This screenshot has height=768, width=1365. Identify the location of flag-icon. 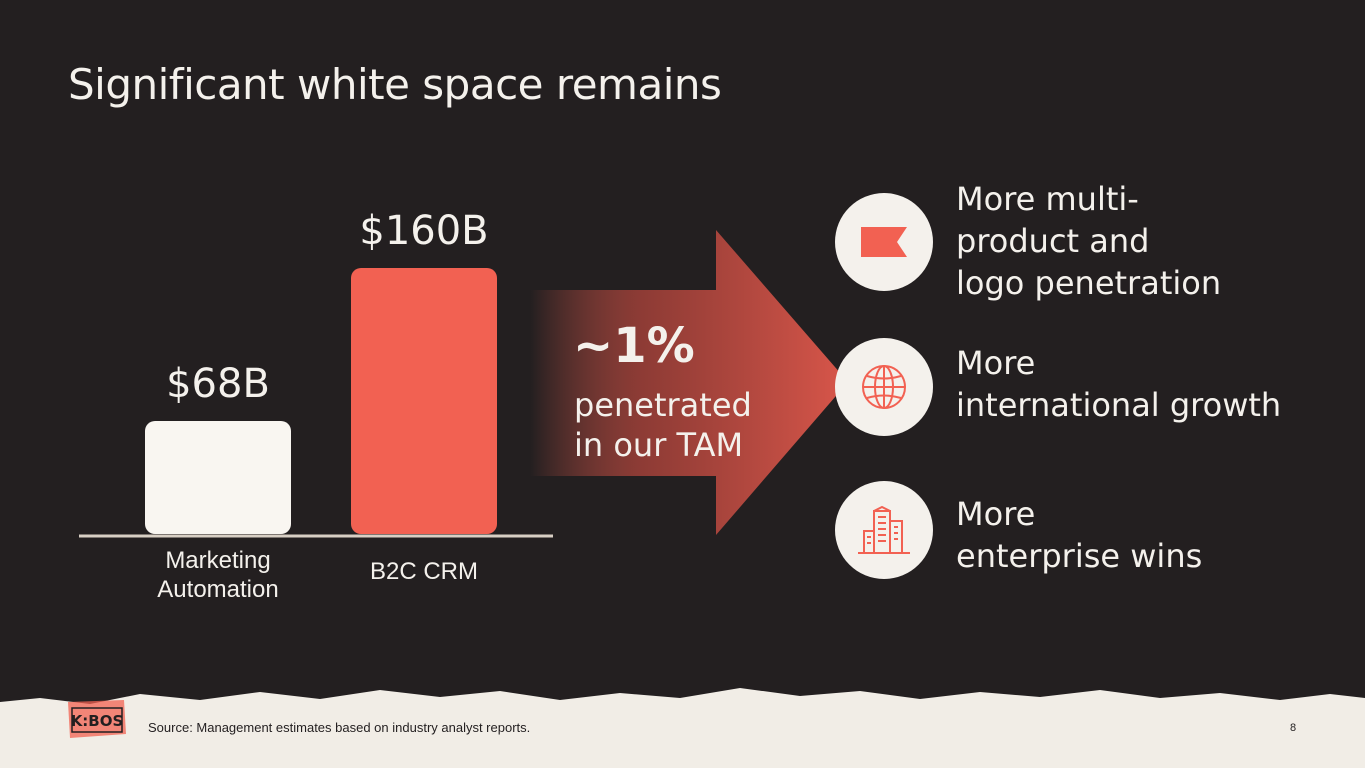
(884, 242).